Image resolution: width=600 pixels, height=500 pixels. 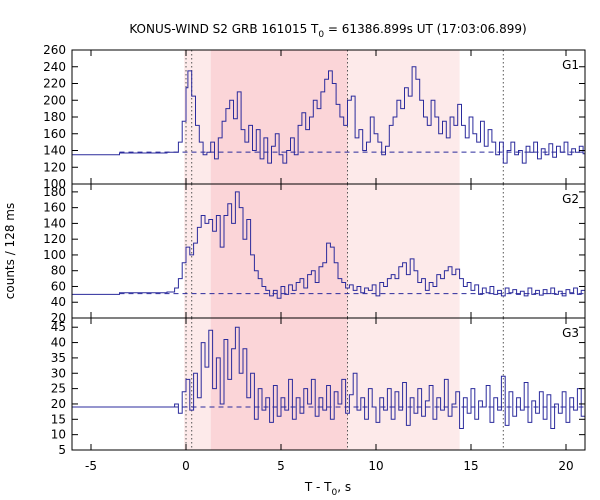 What do you see at coordinates (54, 84) in the screenshot?
I see `y-tick-label: 220` at bounding box center [54, 84].